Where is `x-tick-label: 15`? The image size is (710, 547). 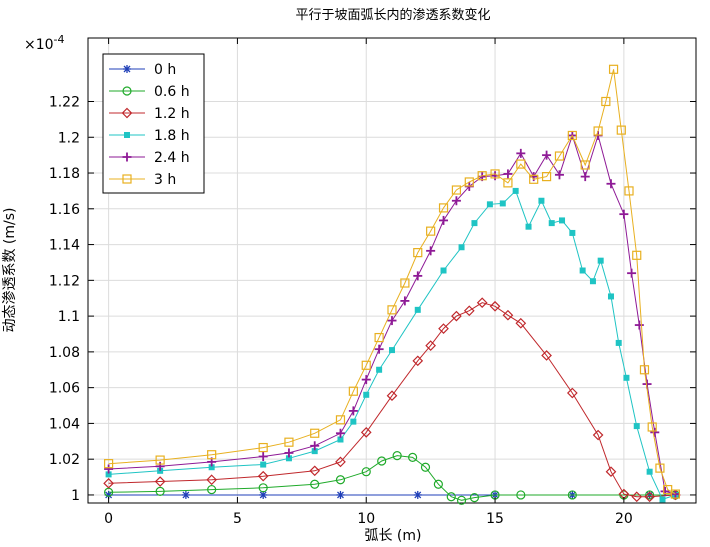 x-tick-label: 15 is located at coordinates (495, 519).